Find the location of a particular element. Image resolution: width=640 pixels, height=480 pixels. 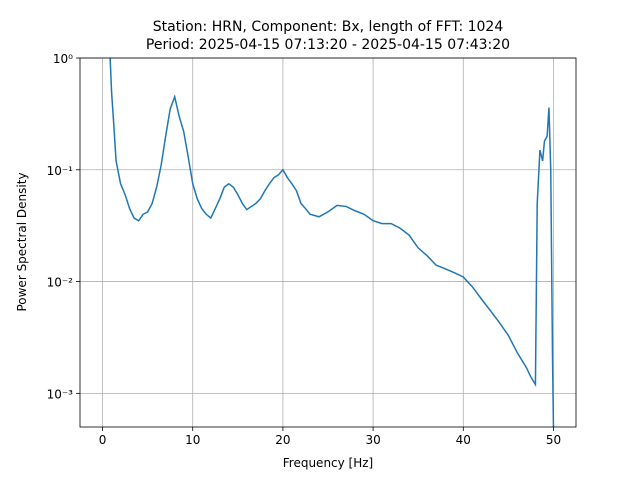

y-tick-label: 10⁻² is located at coordinates (60, 283).